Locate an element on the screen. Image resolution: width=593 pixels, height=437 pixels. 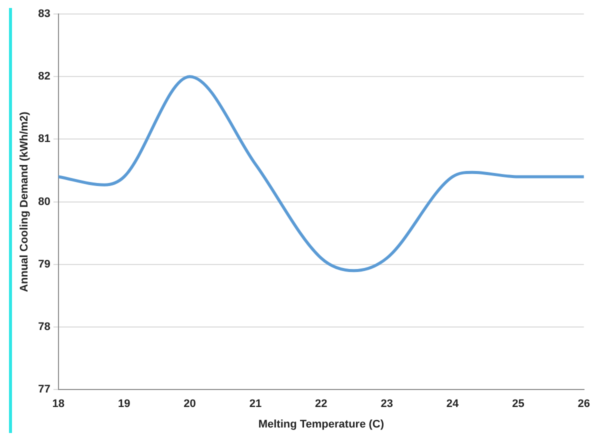
x-tick-label: 19 is located at coordinates (124, 404).